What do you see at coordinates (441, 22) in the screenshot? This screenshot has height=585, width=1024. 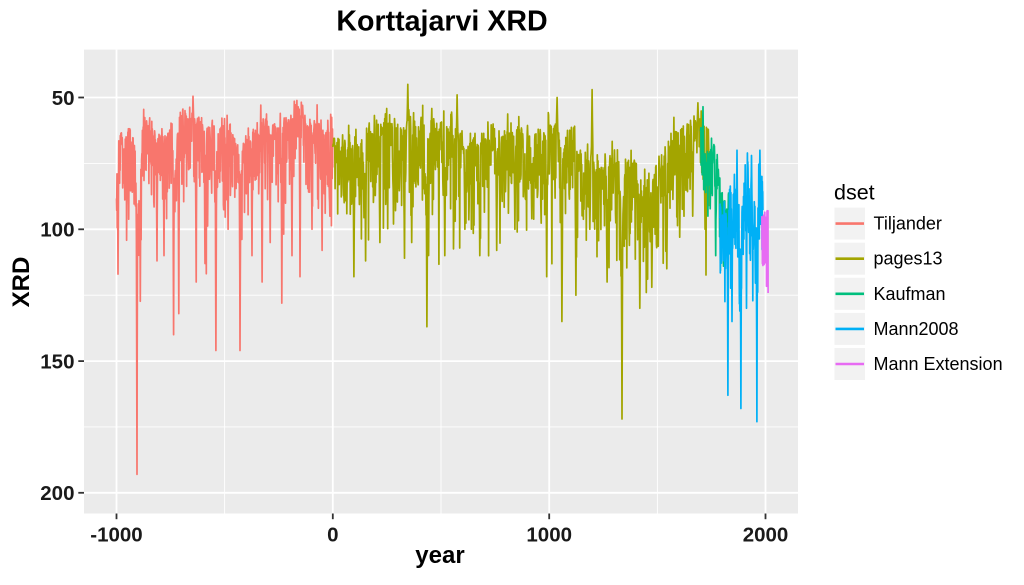 I see `svg-text: Korttajarvi XRD` at bounding box center [441, 22].